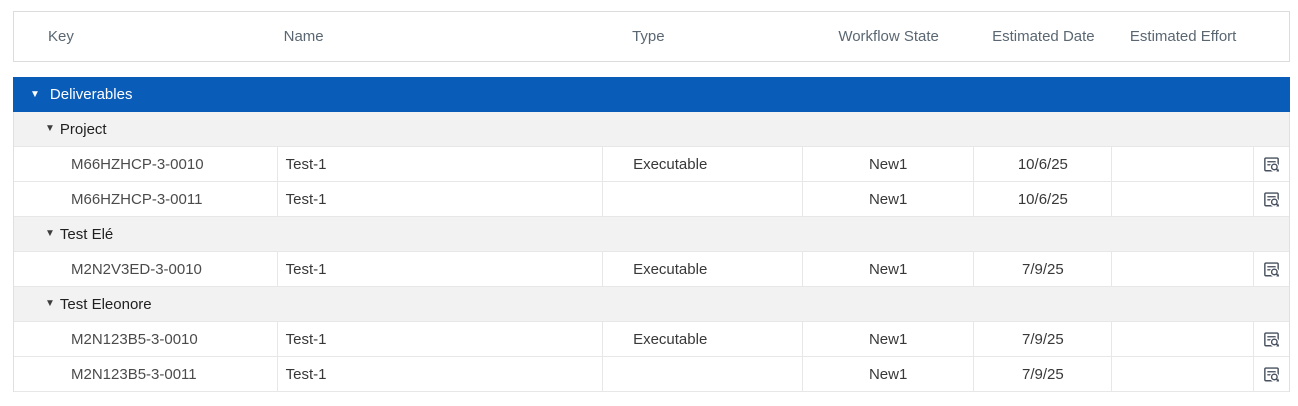 This screenshot has height=406, width=1298. I want to click on table-row-m2n123b5-3-0011: M2N123B5-3-0011 Test-1 New1 7/9/25, so click(651, 374).